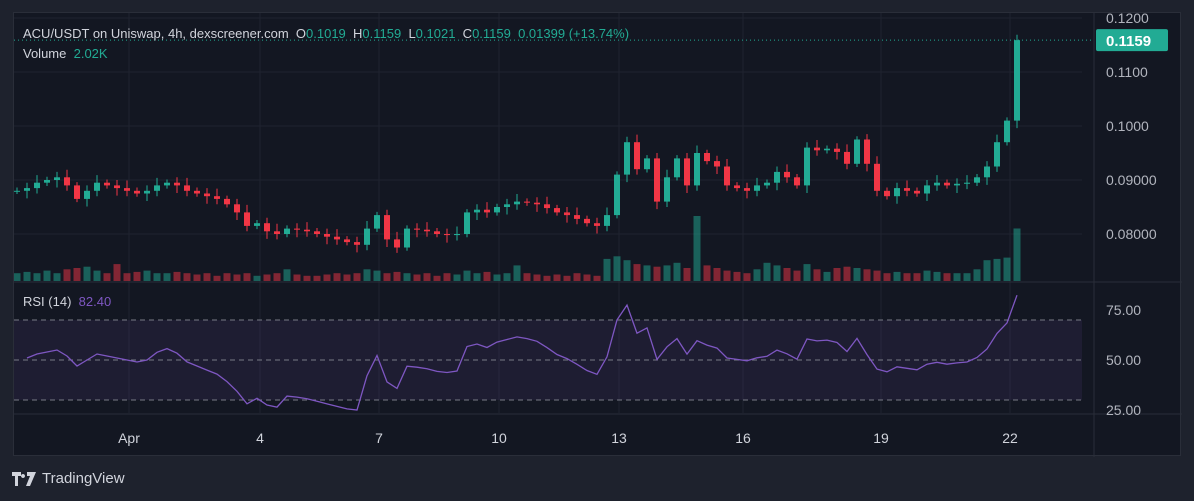  What do you see at coordinates (619, 438) in the screenshot?
I see `time-tick-label: 13` at bounding box center [619, 438].